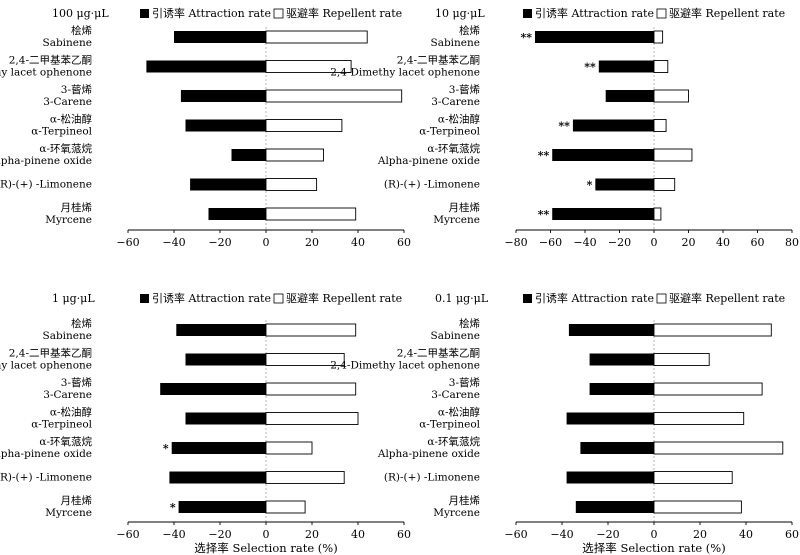  What do you see at coordinates (530, 185) in the screenshot?
I see `category-row: (R)-(+) -Limonene *` at bounding box center [530, 185].